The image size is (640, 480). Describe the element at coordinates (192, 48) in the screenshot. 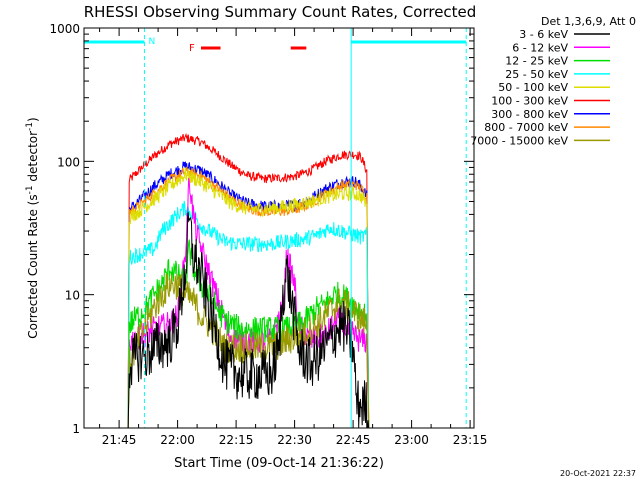

I see `flare-label: F` at that location.